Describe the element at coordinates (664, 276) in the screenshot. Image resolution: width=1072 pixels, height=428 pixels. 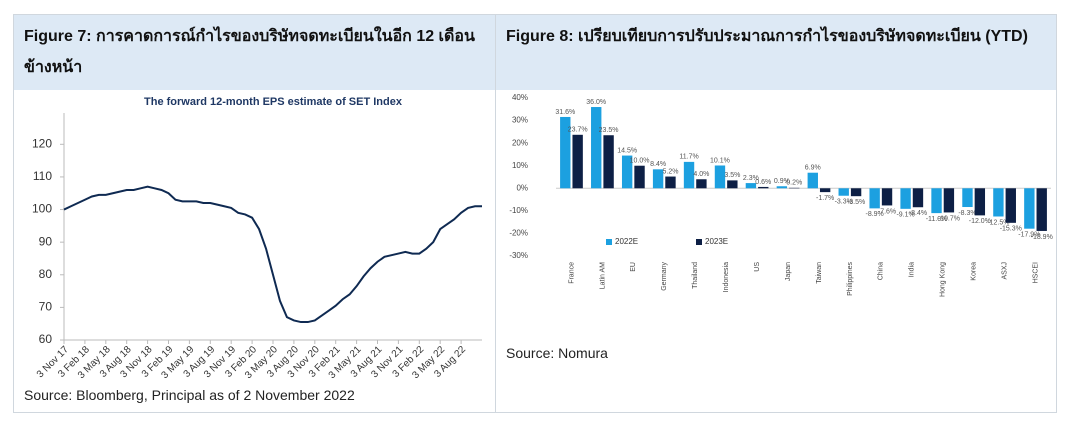
I see `x-tick-label: Germany` at that location.